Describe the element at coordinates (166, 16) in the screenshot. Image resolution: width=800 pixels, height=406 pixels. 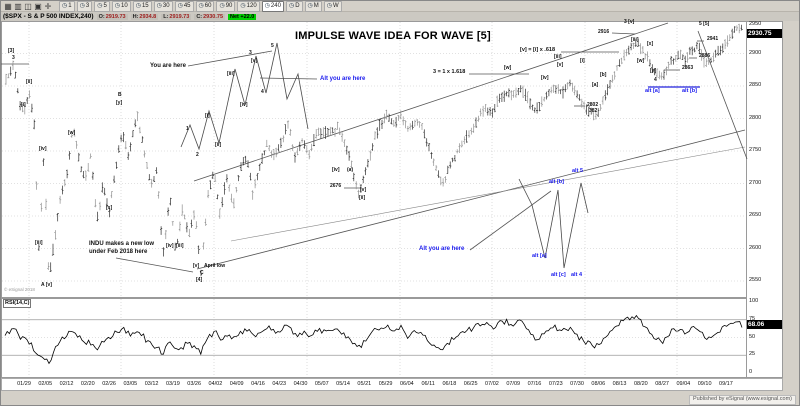
I see `ohlc-label: L:` at that location.